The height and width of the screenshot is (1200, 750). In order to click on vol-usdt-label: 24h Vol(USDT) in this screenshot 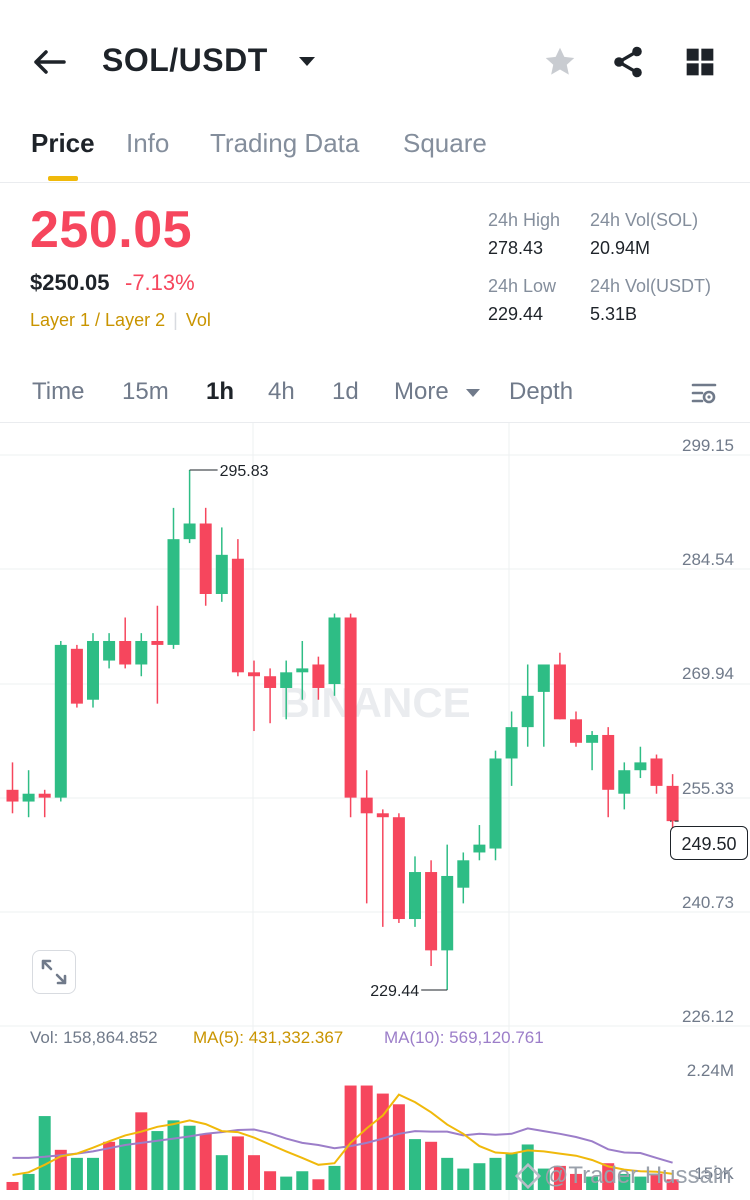, I will do `click(651, 286)`.